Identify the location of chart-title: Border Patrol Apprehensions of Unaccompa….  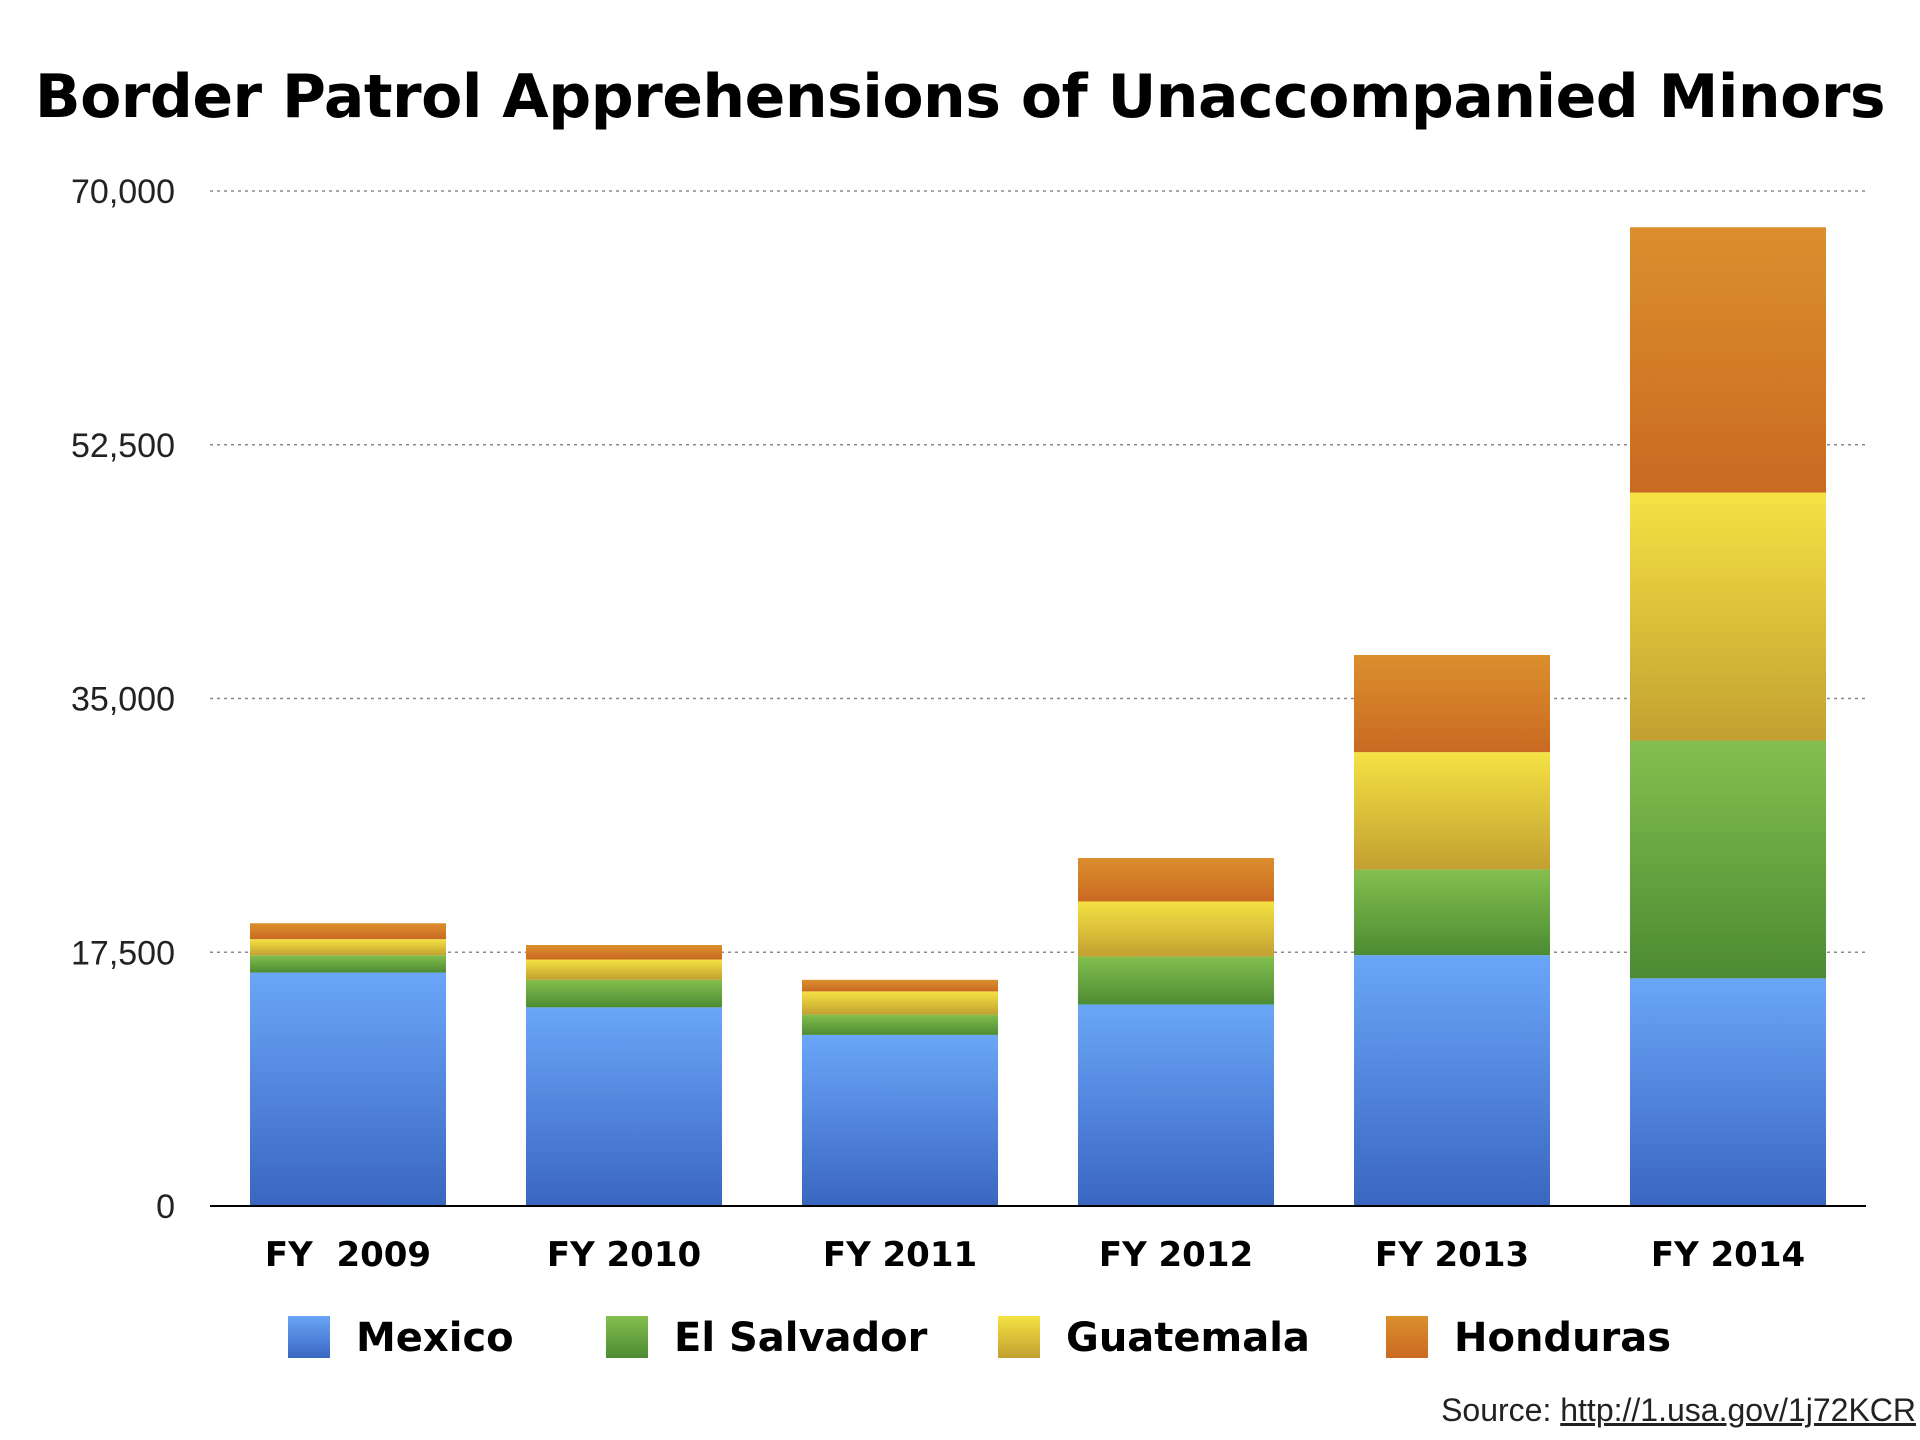
(960, 97).